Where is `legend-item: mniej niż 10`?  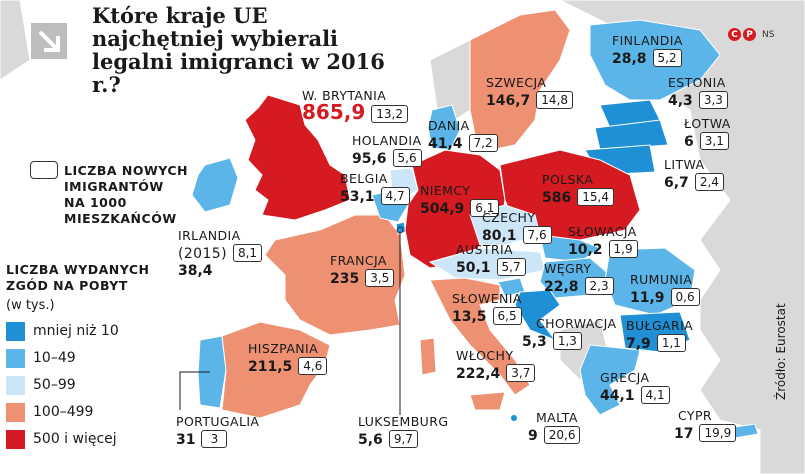 legend-item: mniej niż 10 is located at coordinates (62, 331).